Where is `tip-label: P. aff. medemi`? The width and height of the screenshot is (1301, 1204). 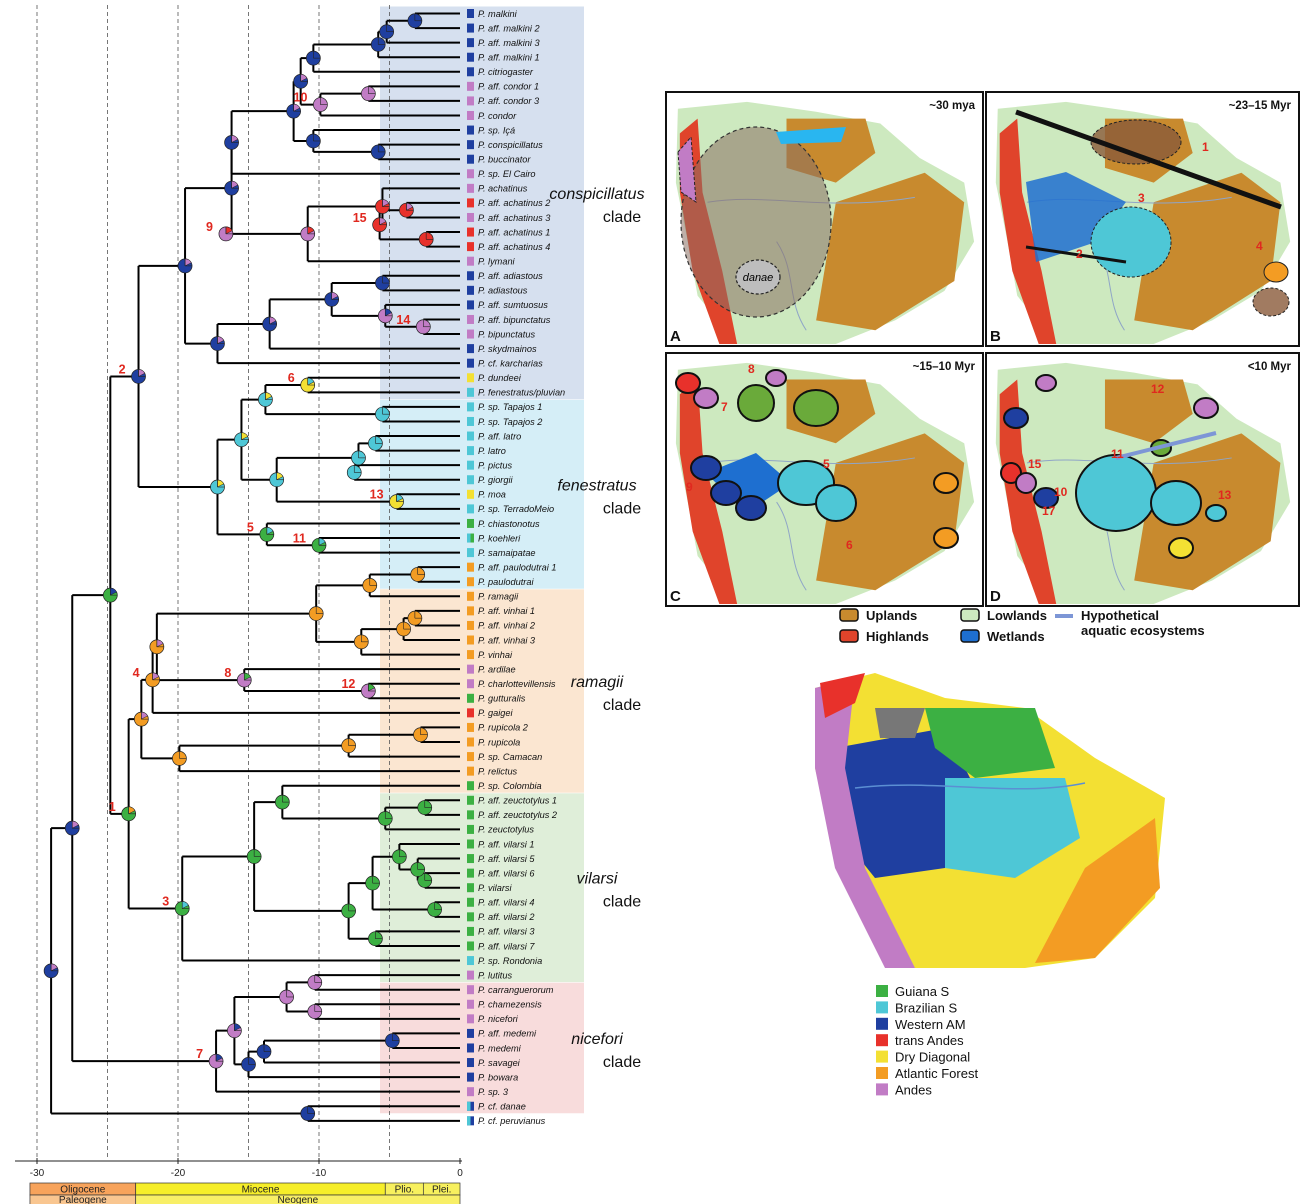
tip-label: P. aff. medemi is located at coordinates (507, 1034).